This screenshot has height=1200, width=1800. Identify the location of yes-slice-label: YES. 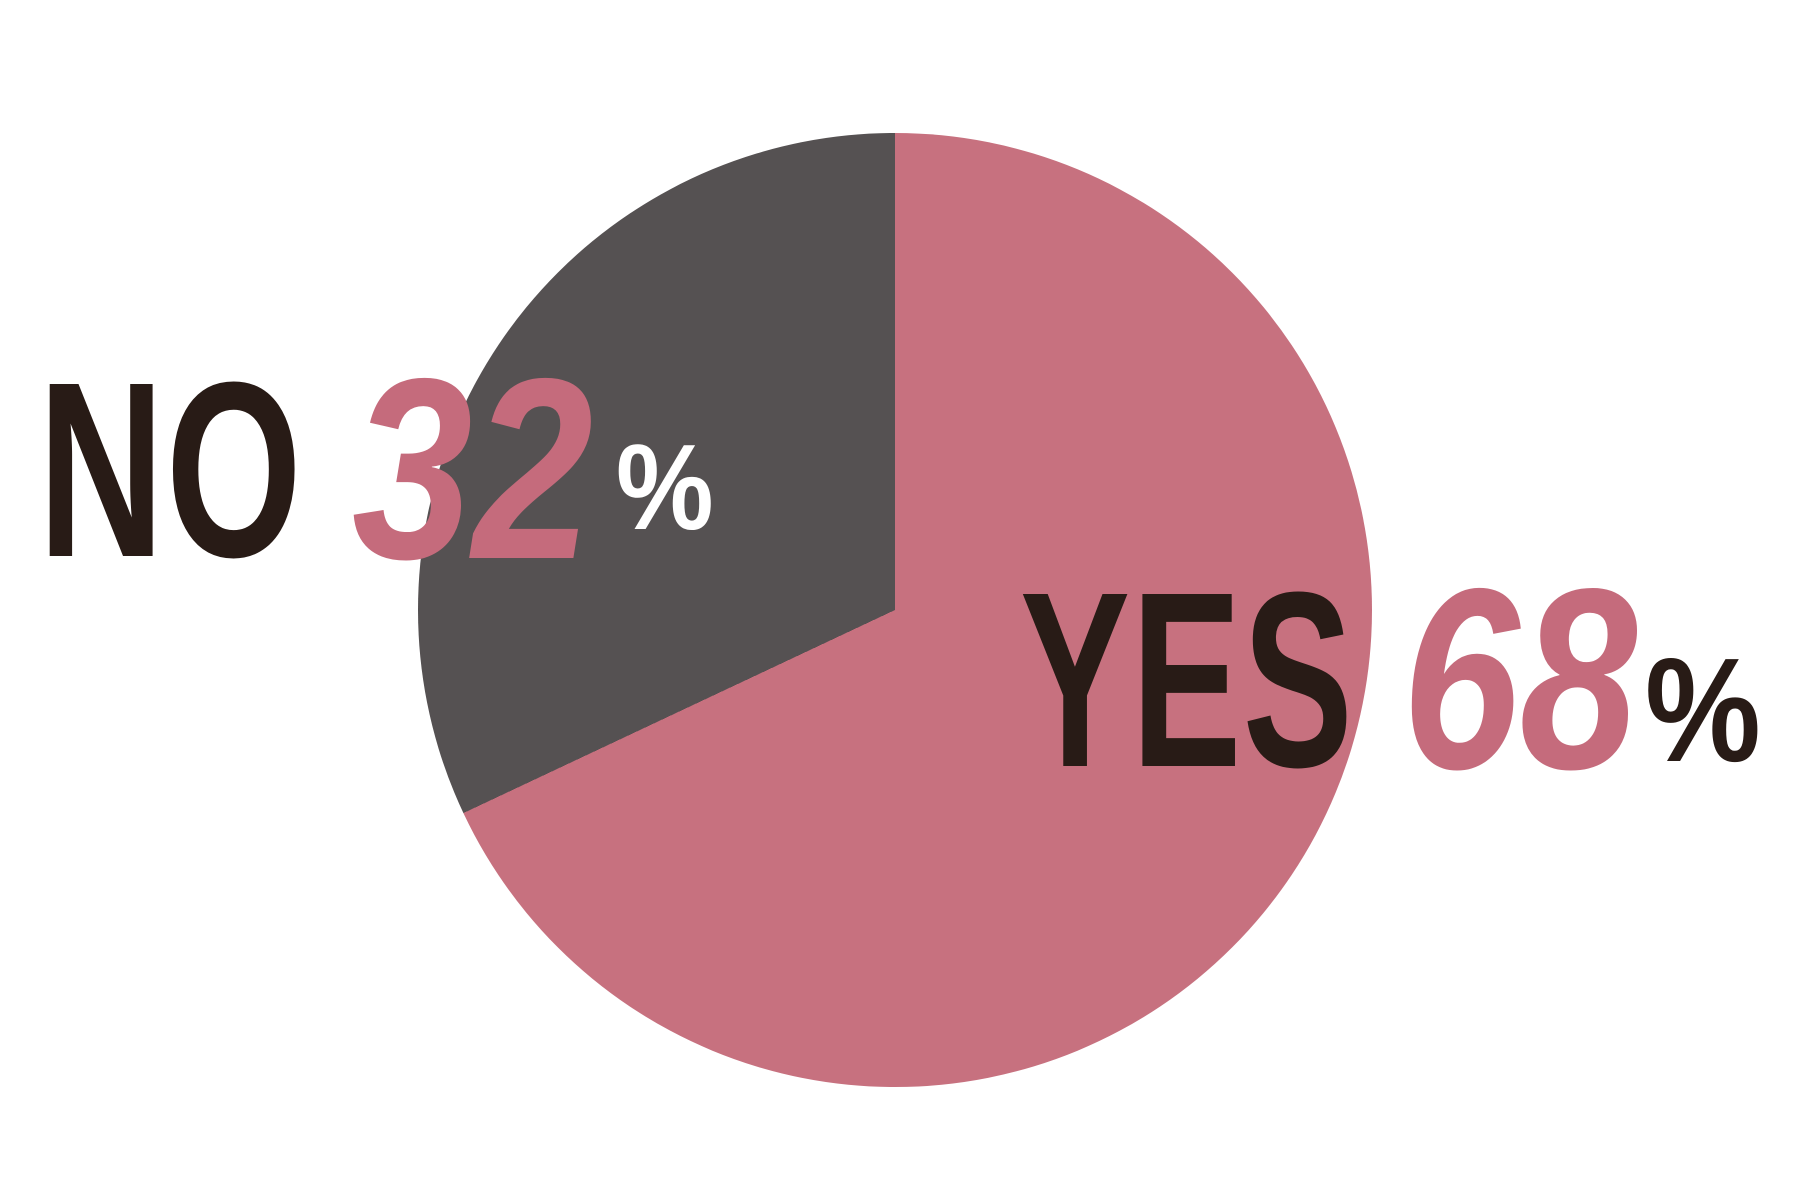
(1187, 679).